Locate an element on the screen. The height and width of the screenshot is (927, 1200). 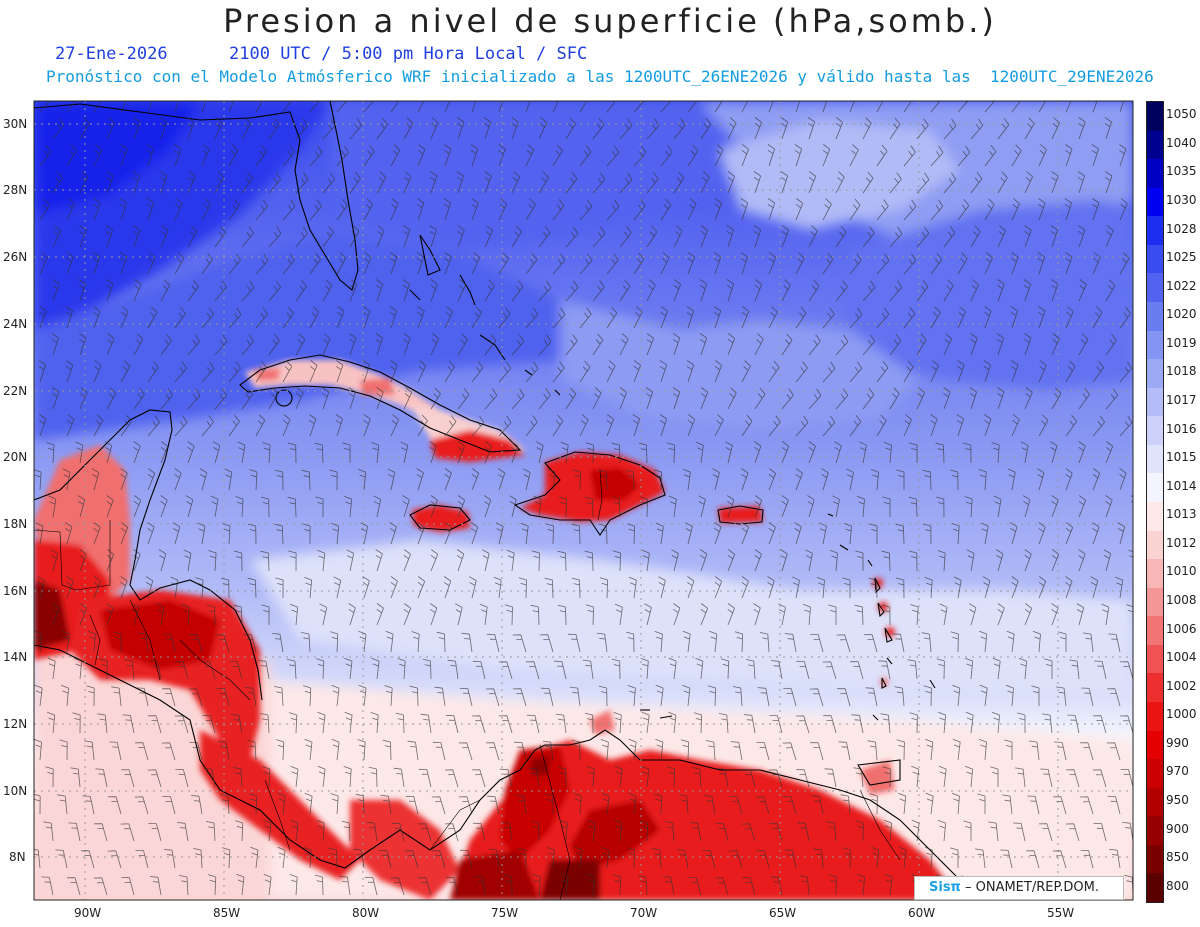
legend-label: 1035 is located at coordinates (1181, 171).